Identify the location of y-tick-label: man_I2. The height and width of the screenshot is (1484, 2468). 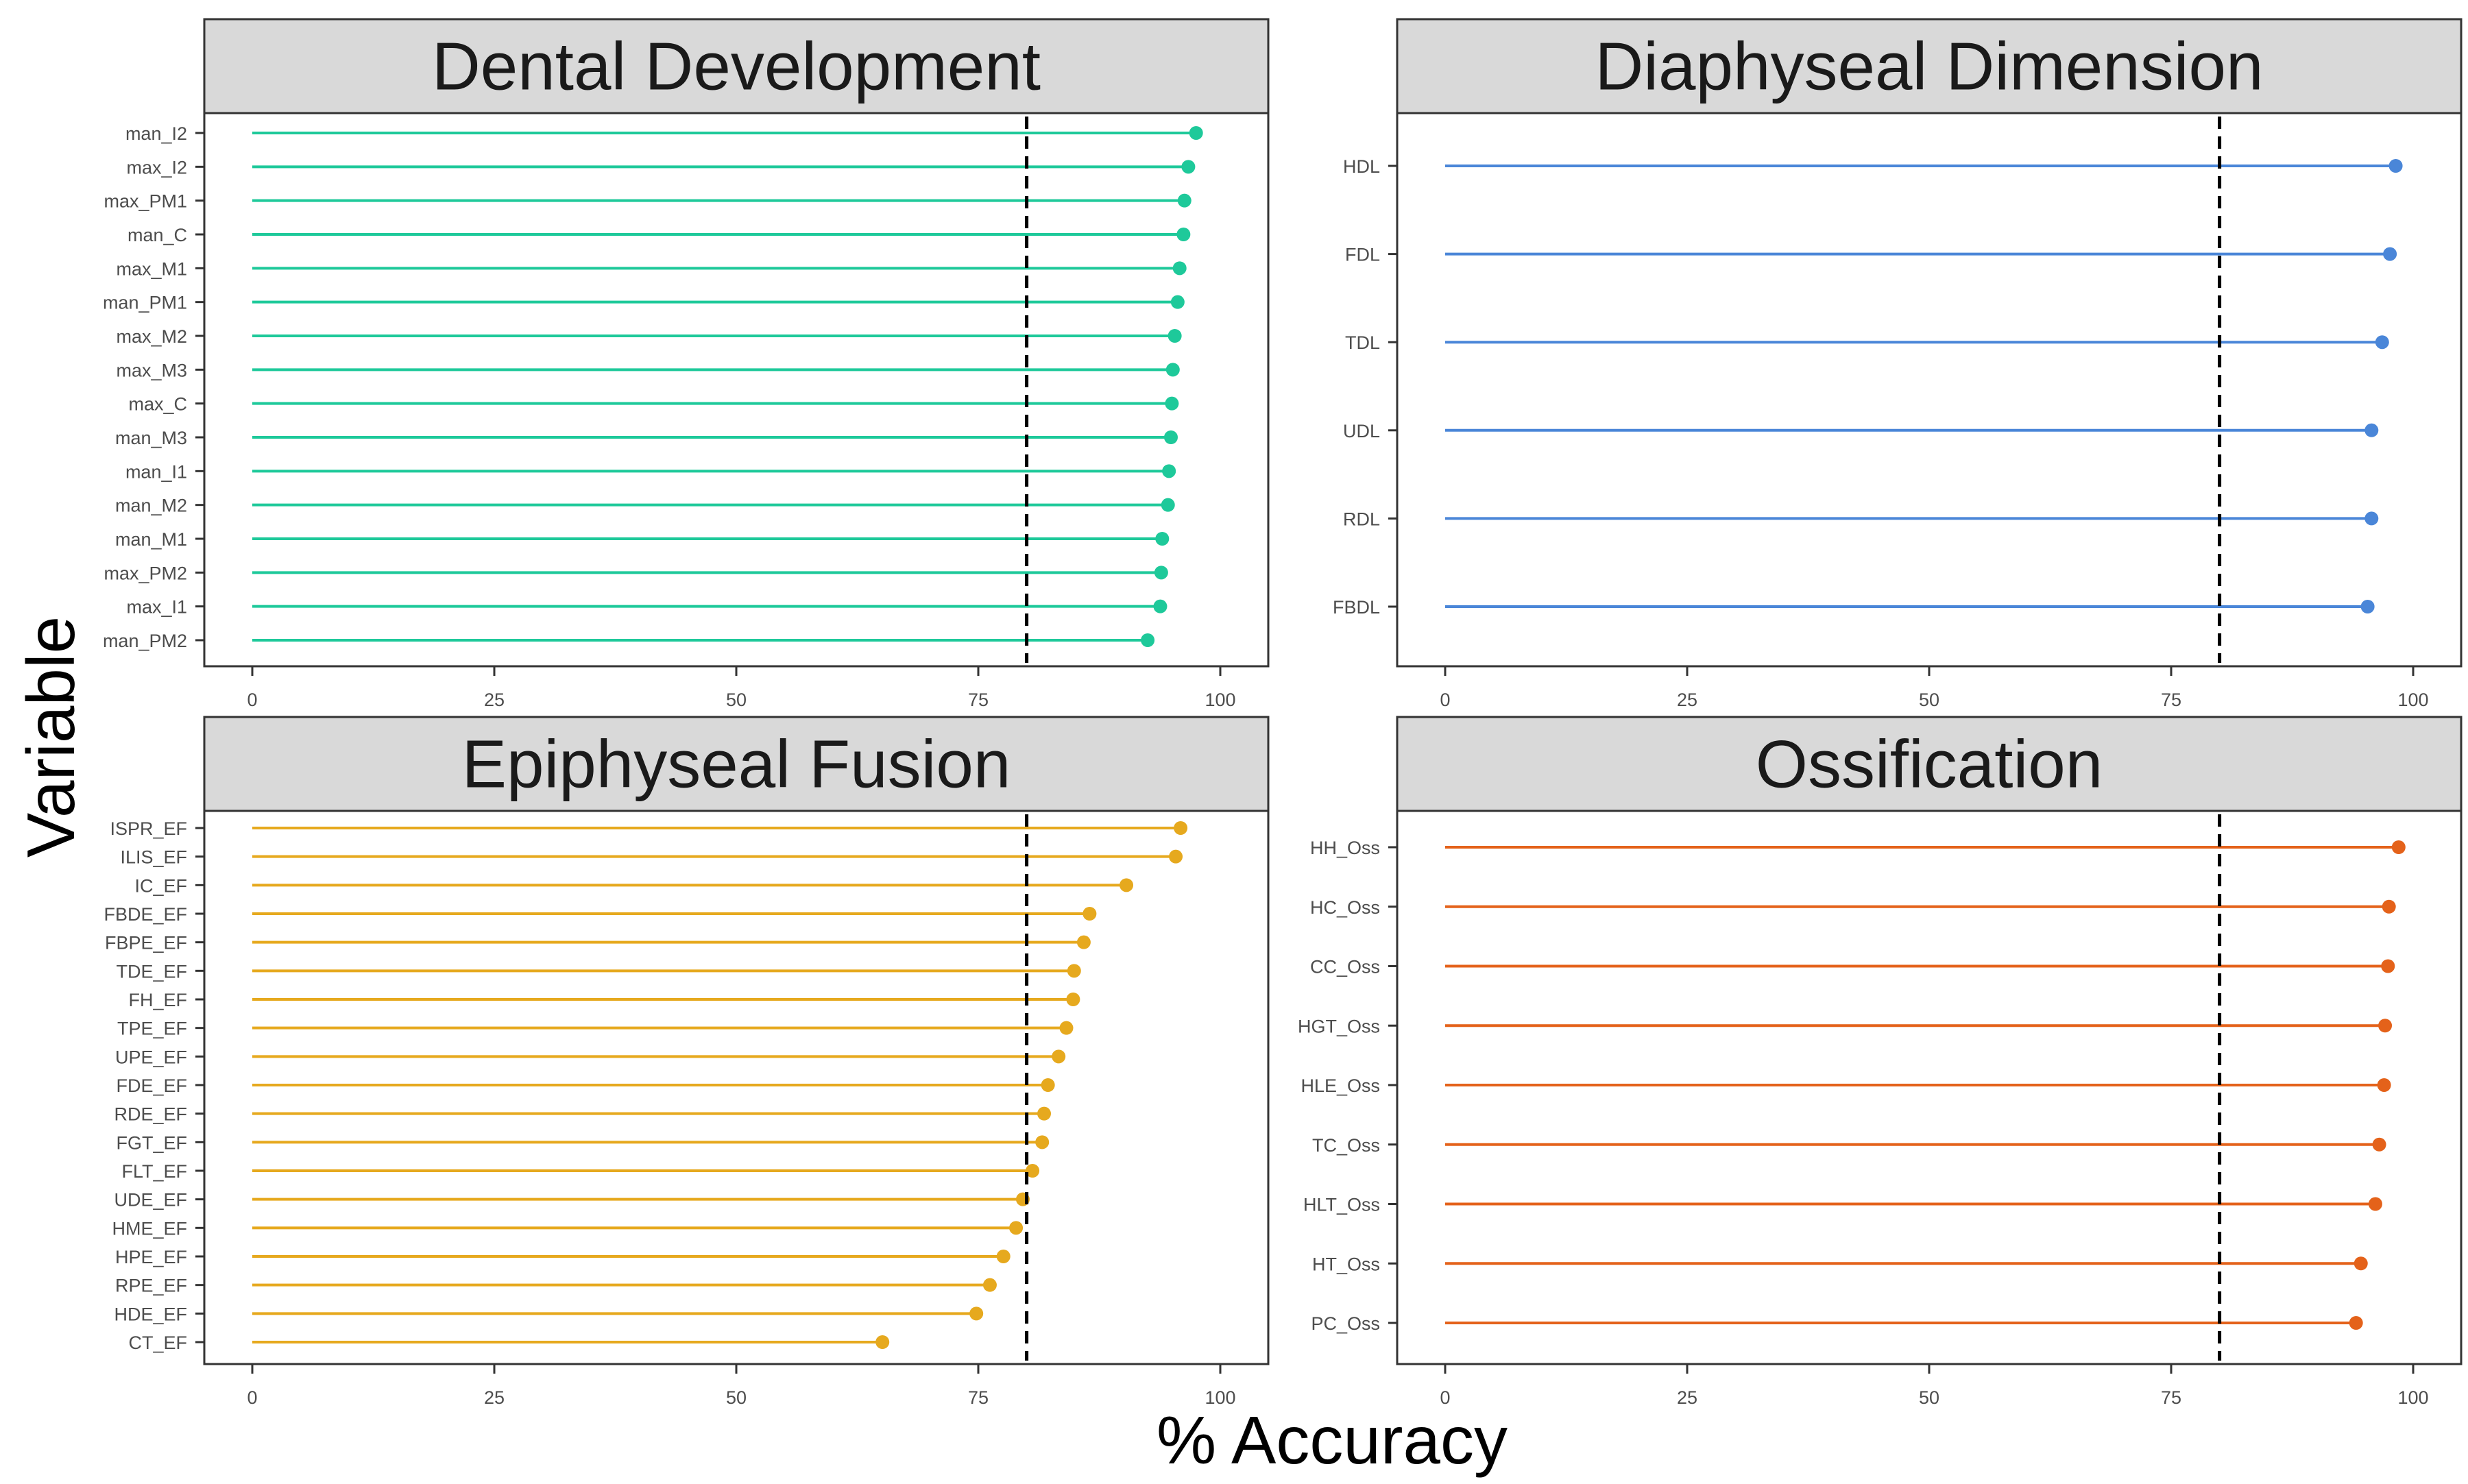
(156, 133).